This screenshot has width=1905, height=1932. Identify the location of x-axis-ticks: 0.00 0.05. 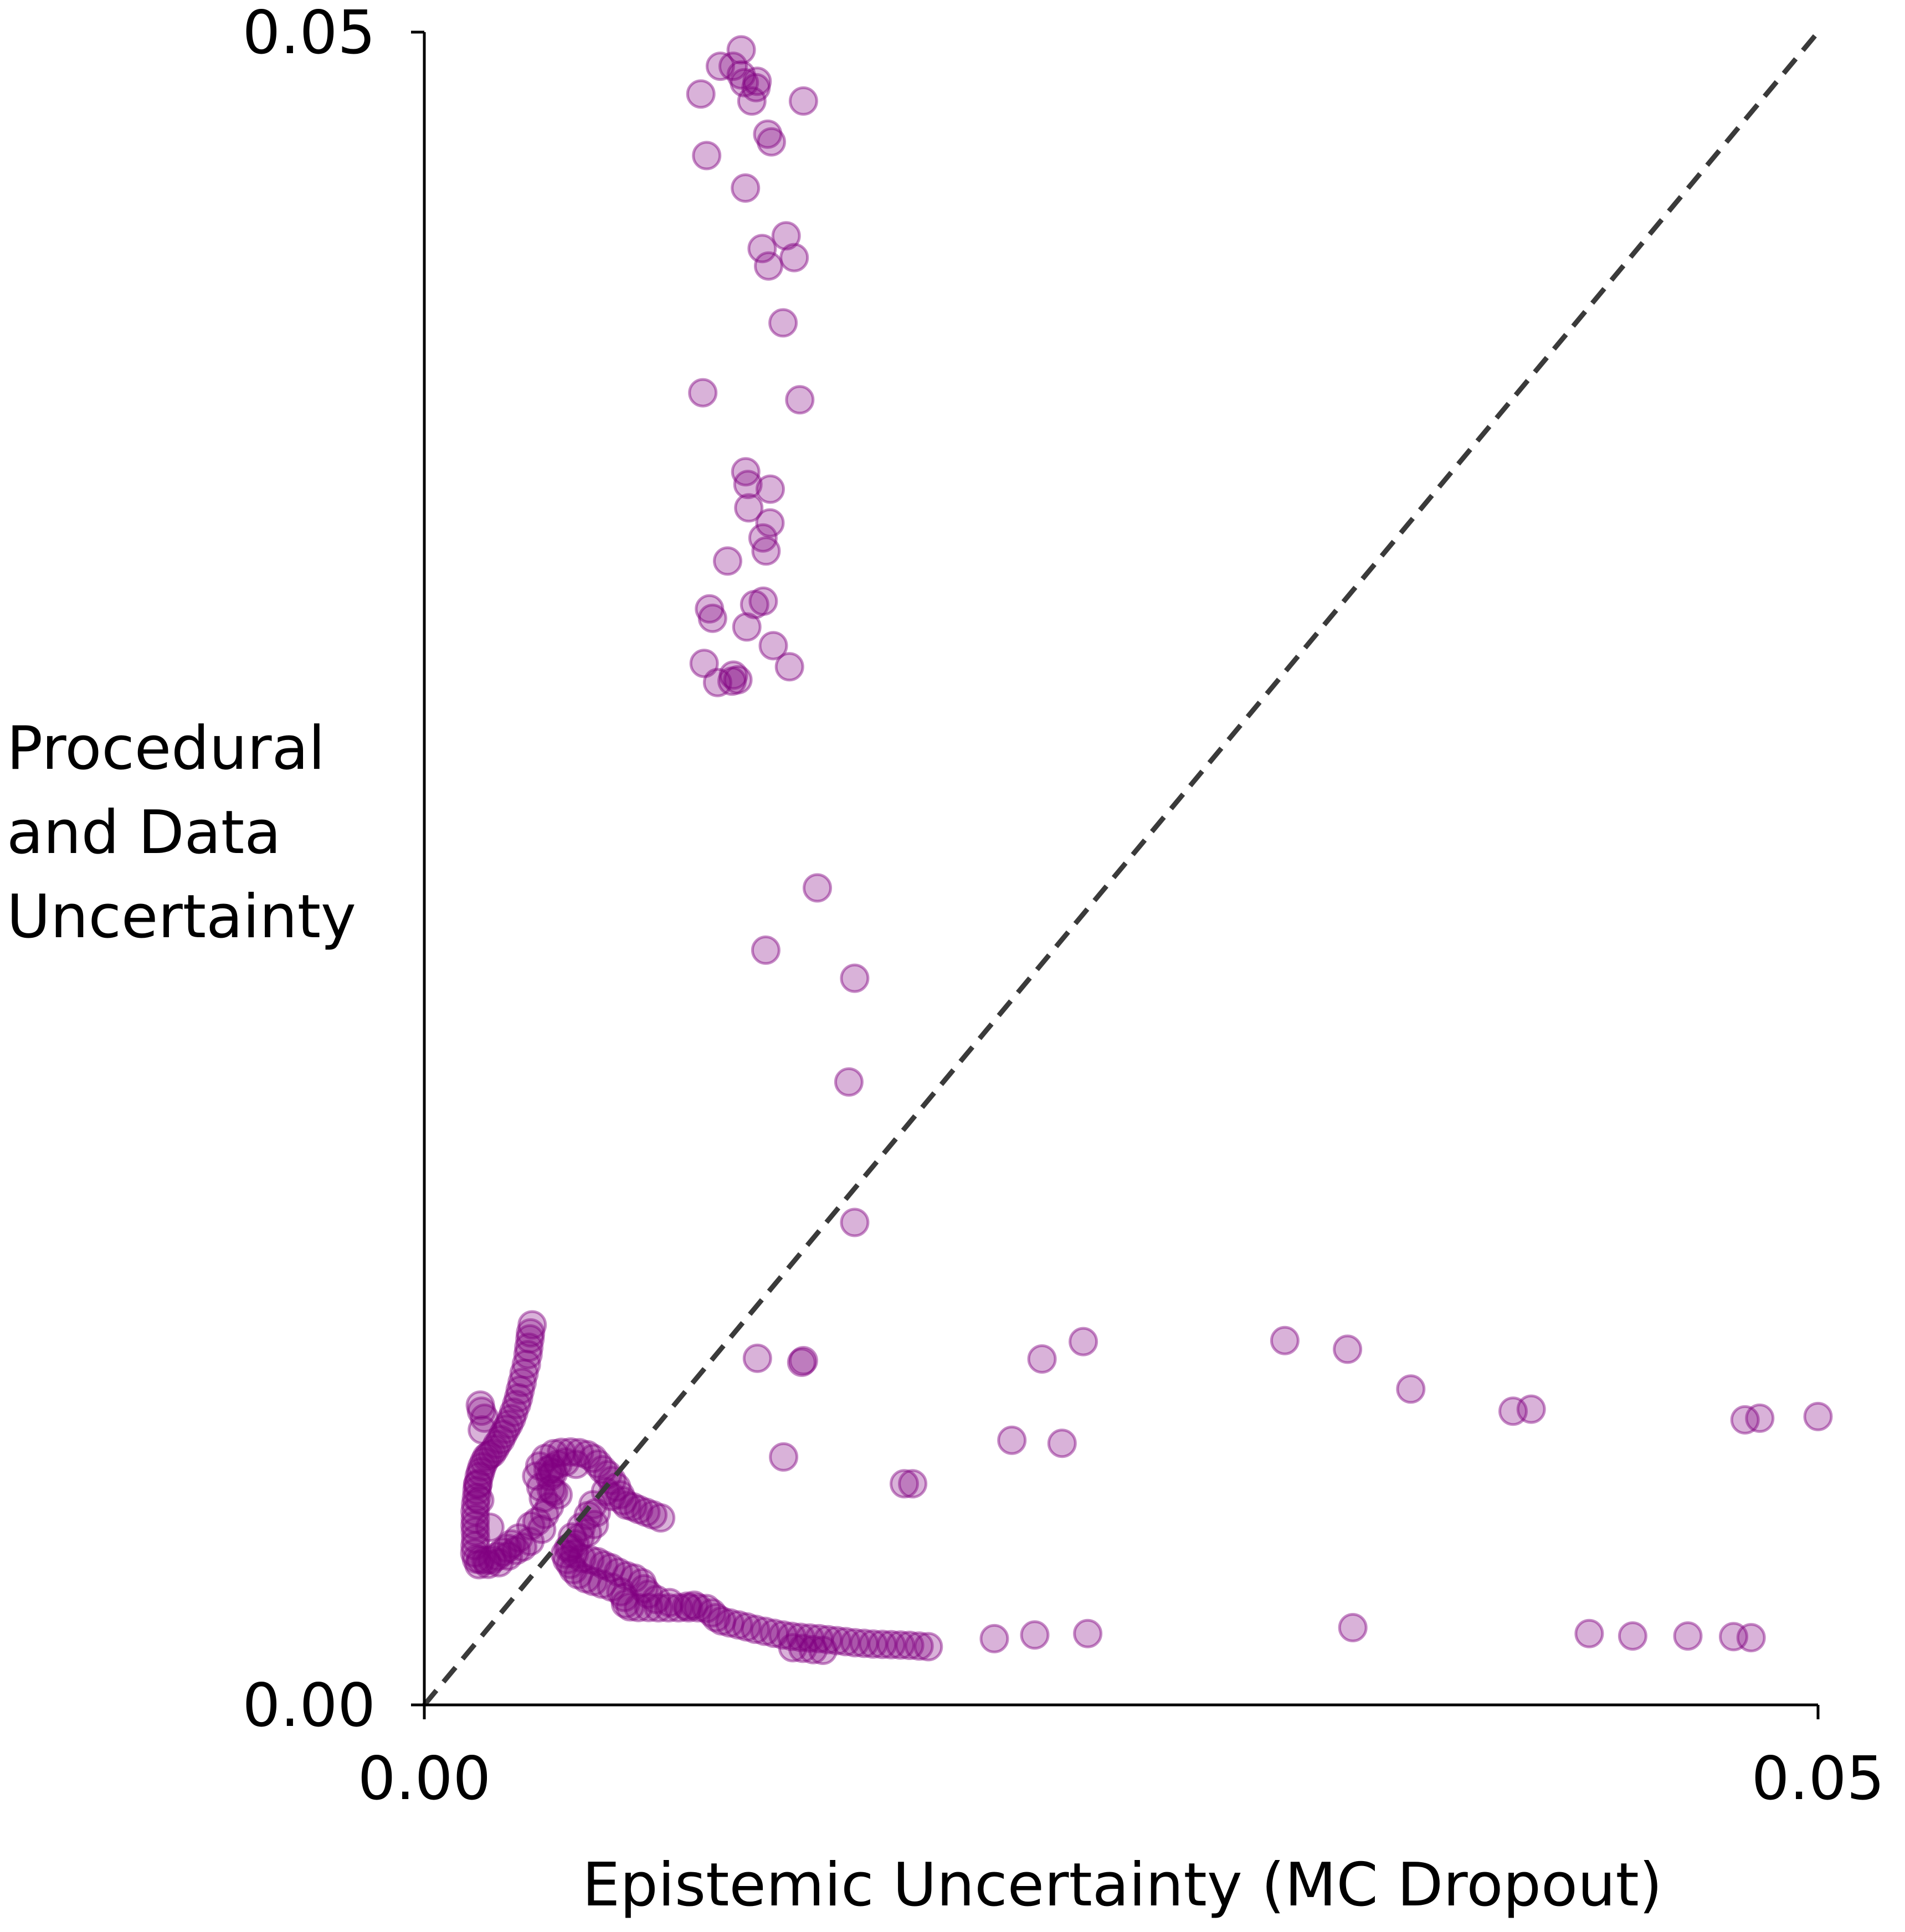
(1121, 1759).